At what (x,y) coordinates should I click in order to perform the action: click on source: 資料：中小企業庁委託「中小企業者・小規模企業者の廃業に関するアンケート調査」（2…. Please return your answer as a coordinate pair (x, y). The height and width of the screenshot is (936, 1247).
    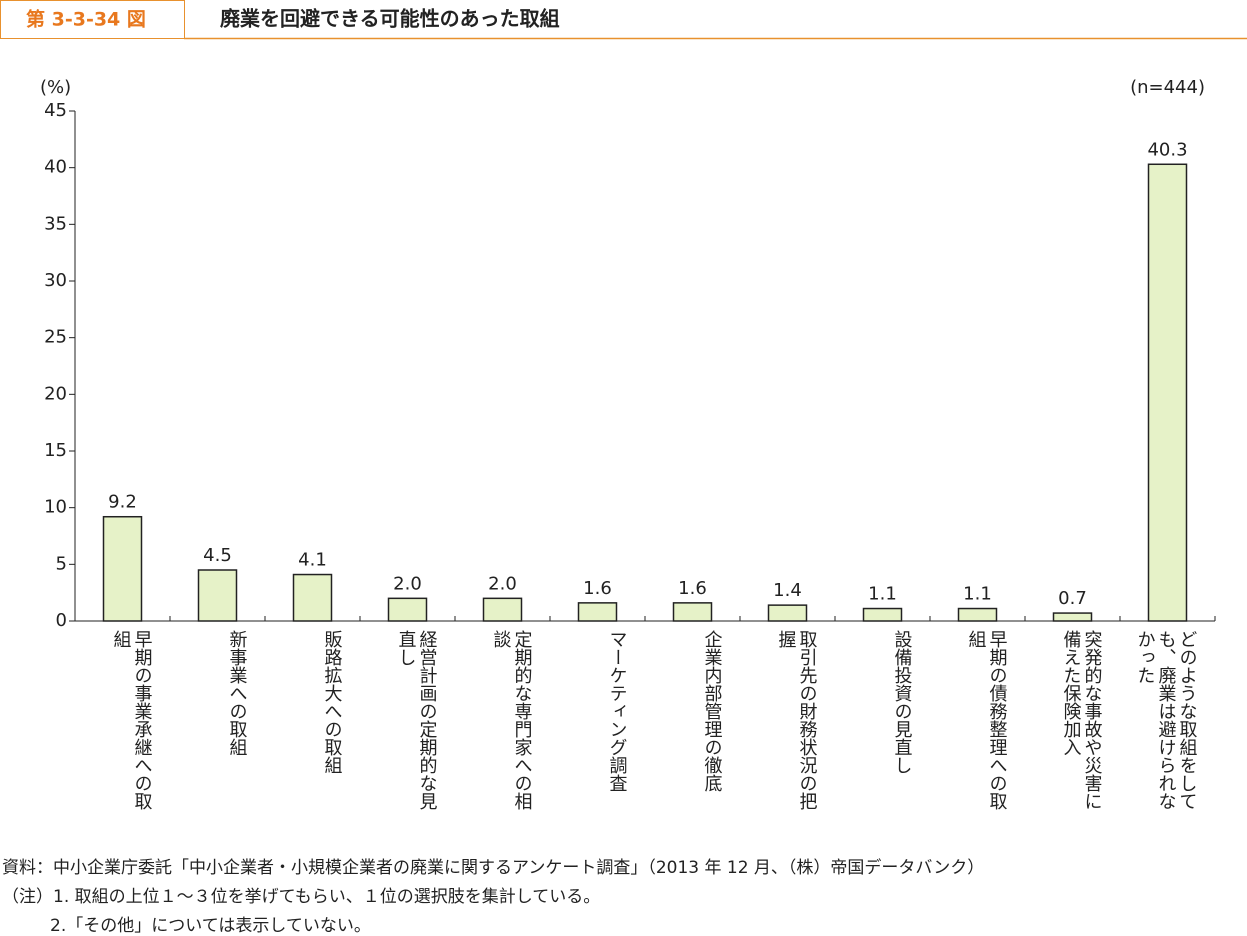
    Looking at the image, I should click on (493, 868).